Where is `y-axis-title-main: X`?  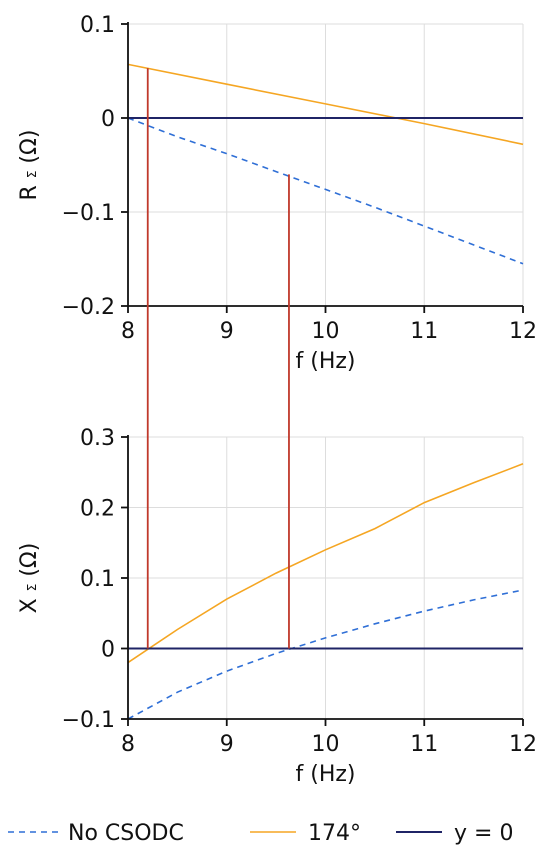 y-axis-title-main: X is located at coordinates (29, 602).